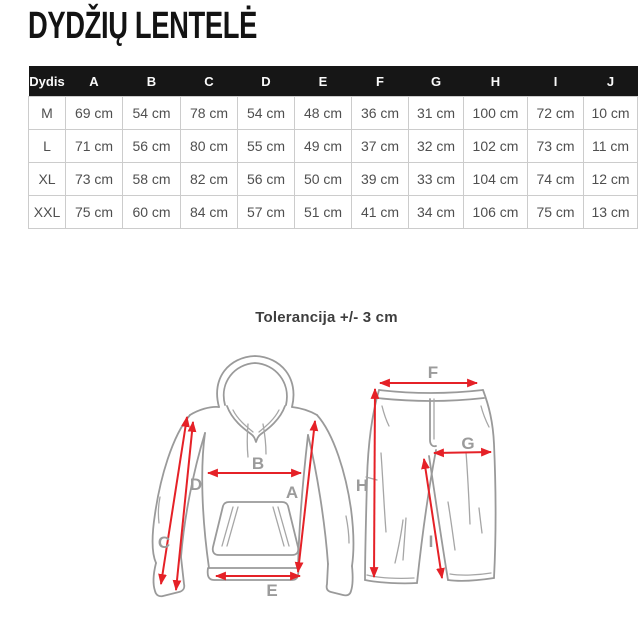 This screenshot has height=644, width=643. Describe the element at coordinates (47, 146) in the screenshot. I see `size-label-cell: L` at that location.